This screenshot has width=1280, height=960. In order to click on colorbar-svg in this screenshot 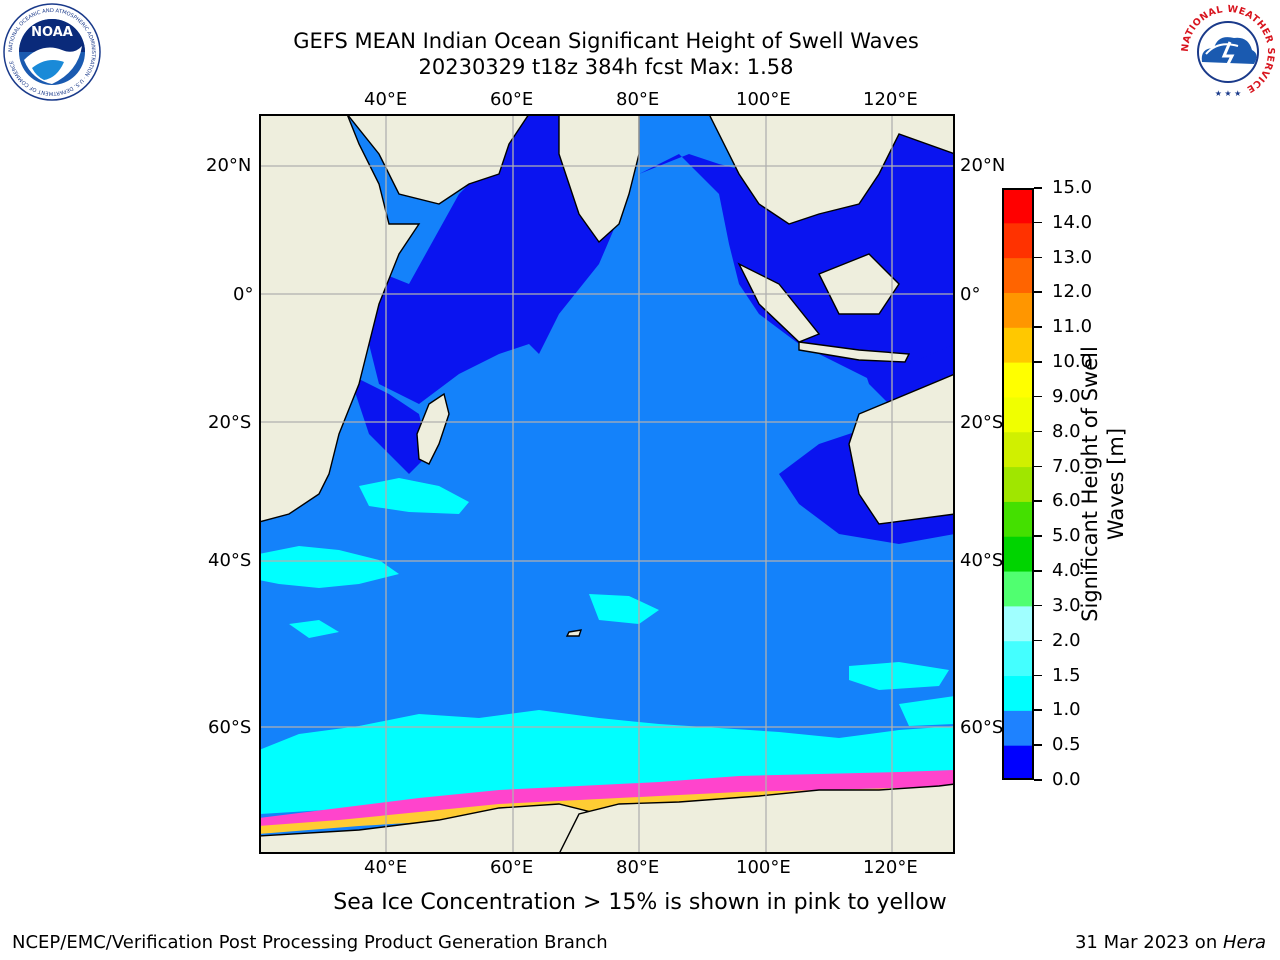, I will do `click(1018, 484)`.